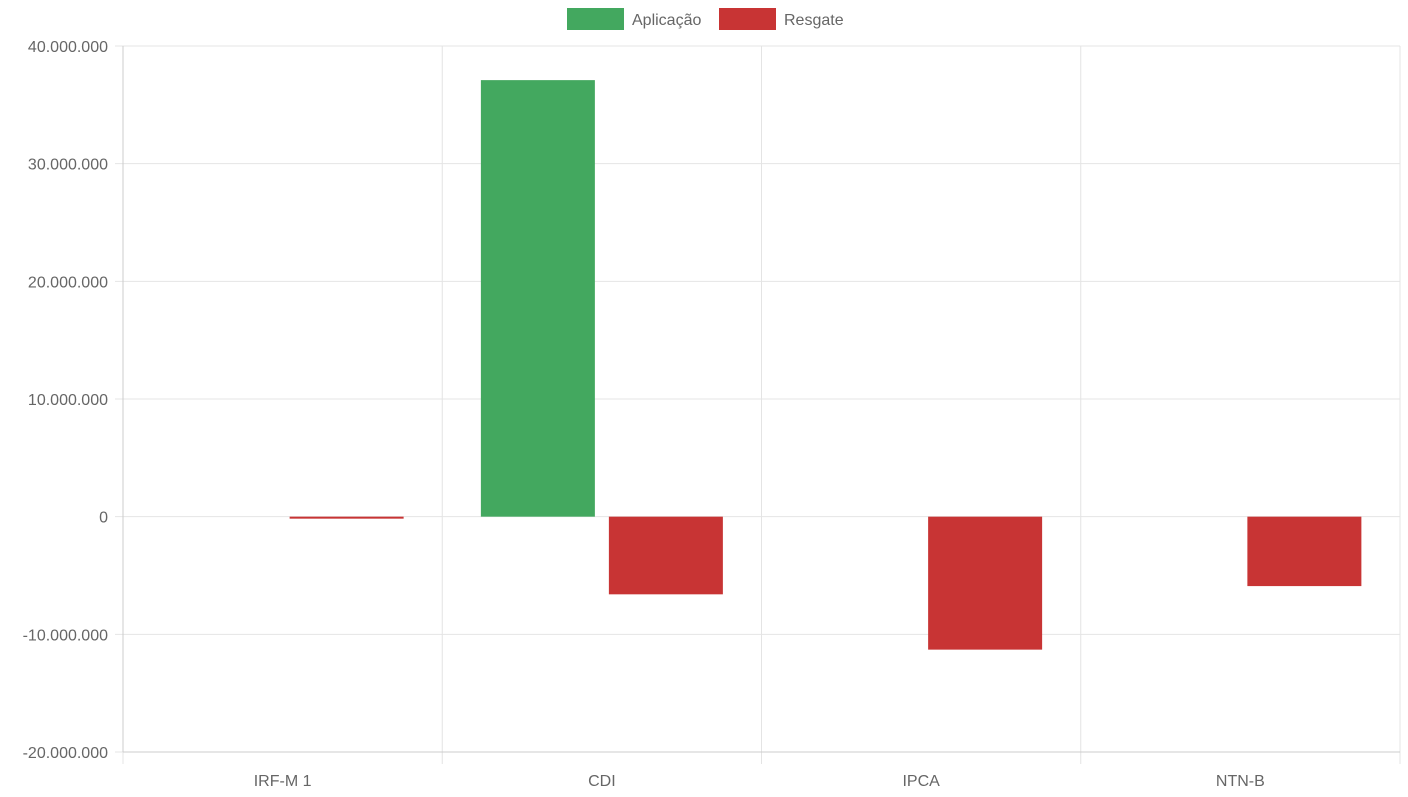 This screenshot has width=1408, height=797. I want to click on legend-item-resgate: Resgate, so click(781, 19).